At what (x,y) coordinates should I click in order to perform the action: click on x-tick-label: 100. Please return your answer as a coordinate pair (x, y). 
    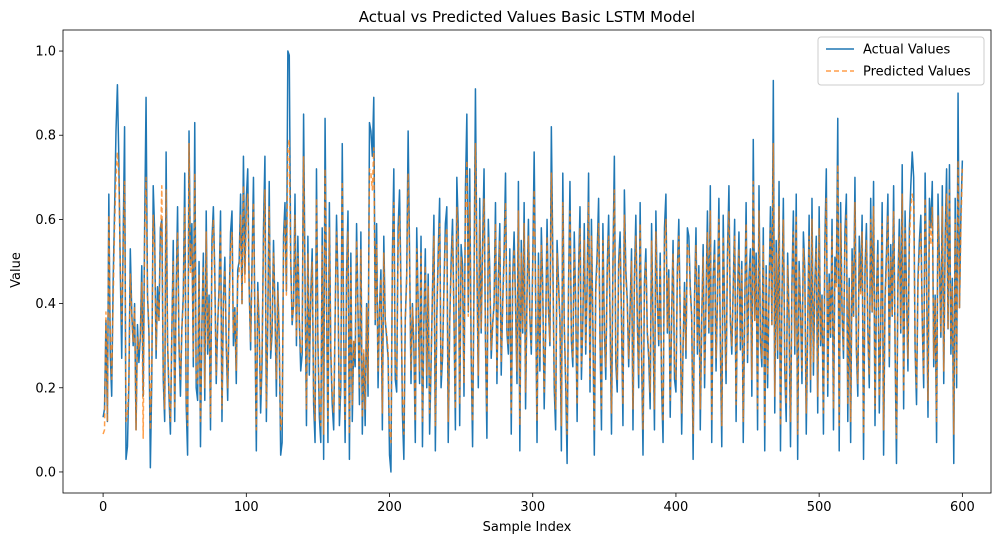
    Looking at the image, I should click on (246, 507).